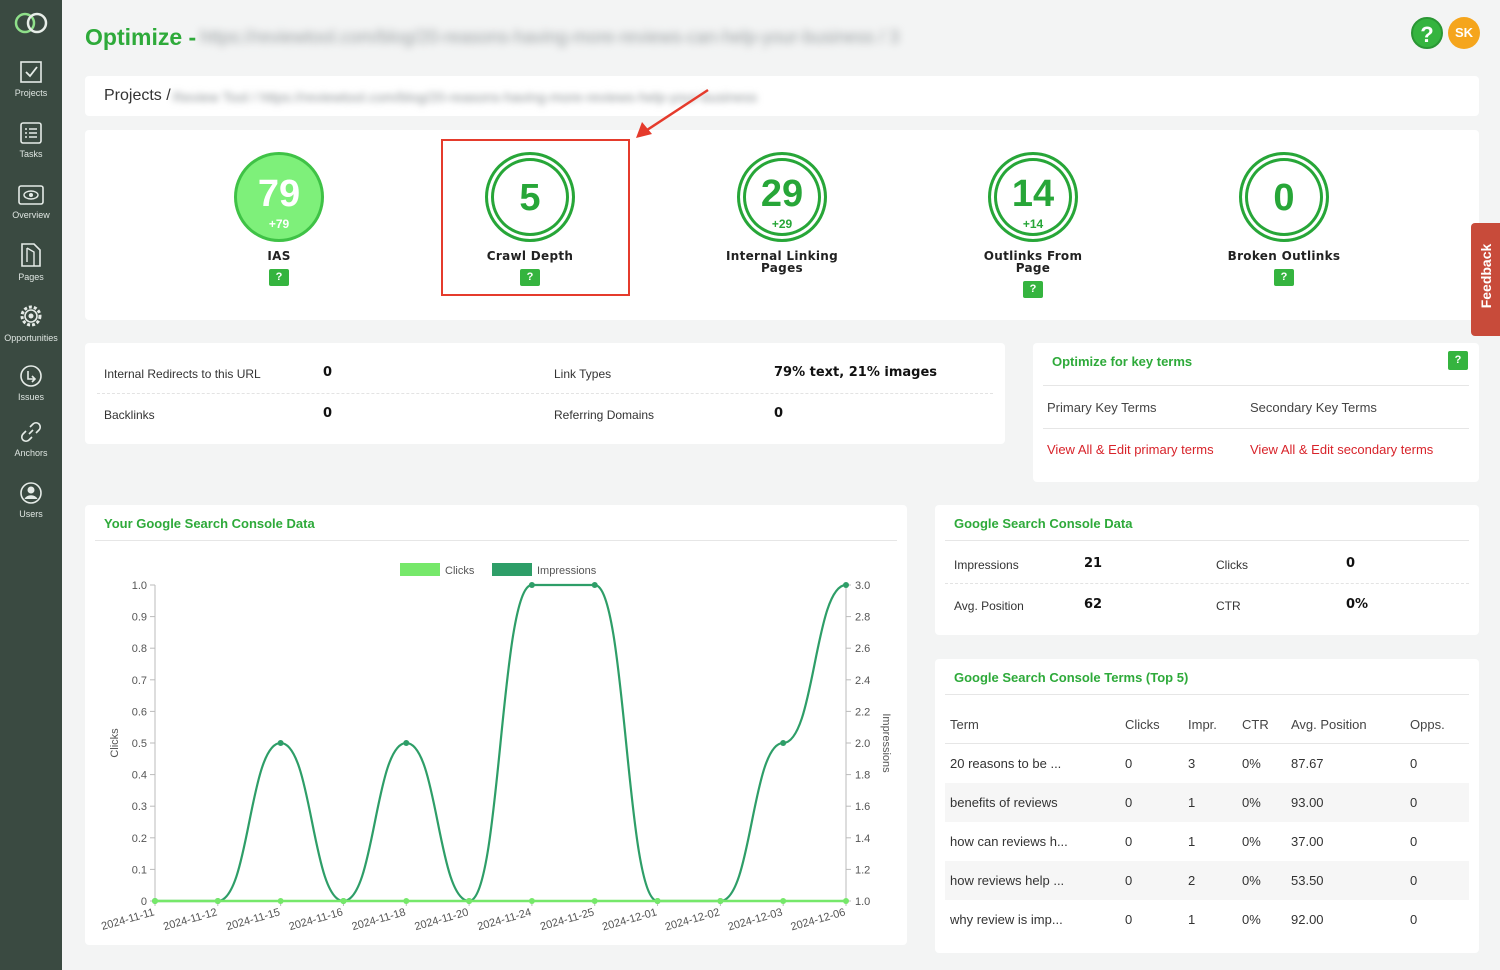 The width and height of the screenshot is (1500, 970). What do you see at coordinates (782, 256) in the screenshot?
I see `score-label: Internal Linking` at bounding box center [782, 256].